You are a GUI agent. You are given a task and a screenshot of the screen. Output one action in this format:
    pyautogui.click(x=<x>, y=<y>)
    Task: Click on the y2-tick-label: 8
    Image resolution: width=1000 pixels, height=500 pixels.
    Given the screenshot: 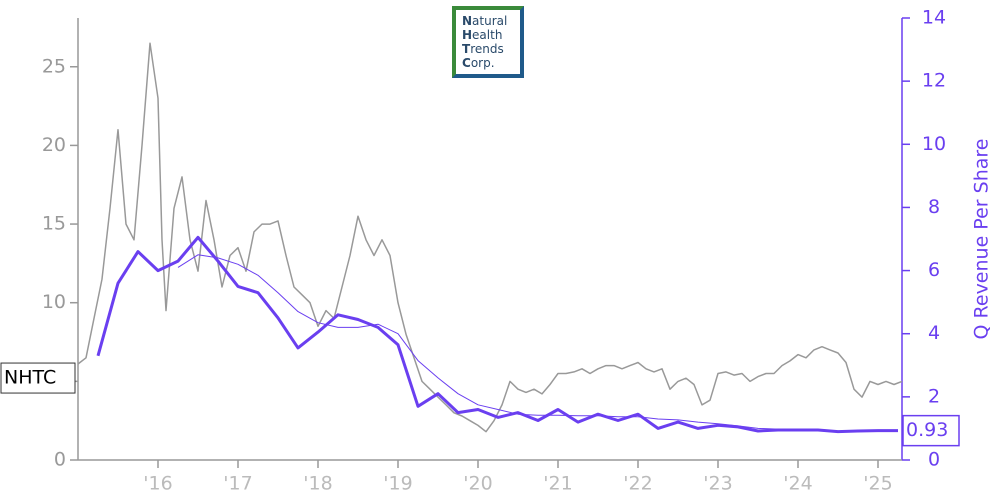 What is the action you would take?
    pyautogui.click(x=934, y=207)
    